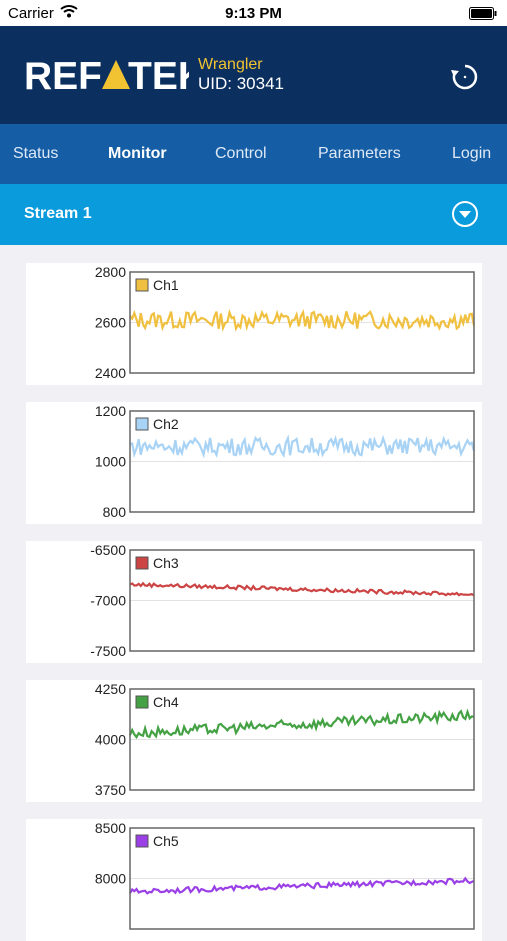 This screenshot has height=941, width=507. Describe the element at coordinates (302, 589) in the screenshot. I see `series-line-ch3` at that location.